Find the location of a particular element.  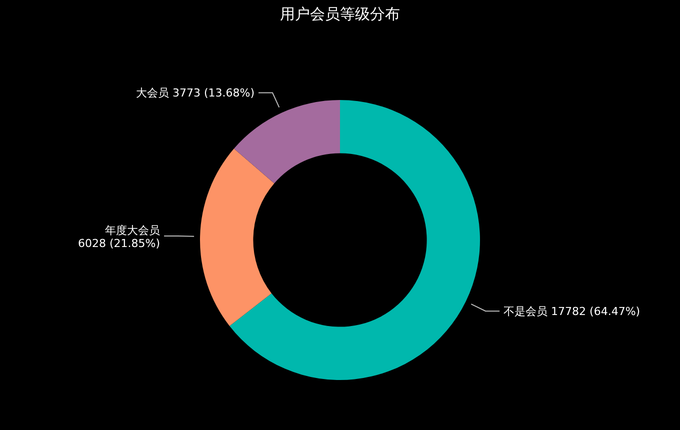

data-label: 6028 (21.85%) is located at coordinates (119, 243).